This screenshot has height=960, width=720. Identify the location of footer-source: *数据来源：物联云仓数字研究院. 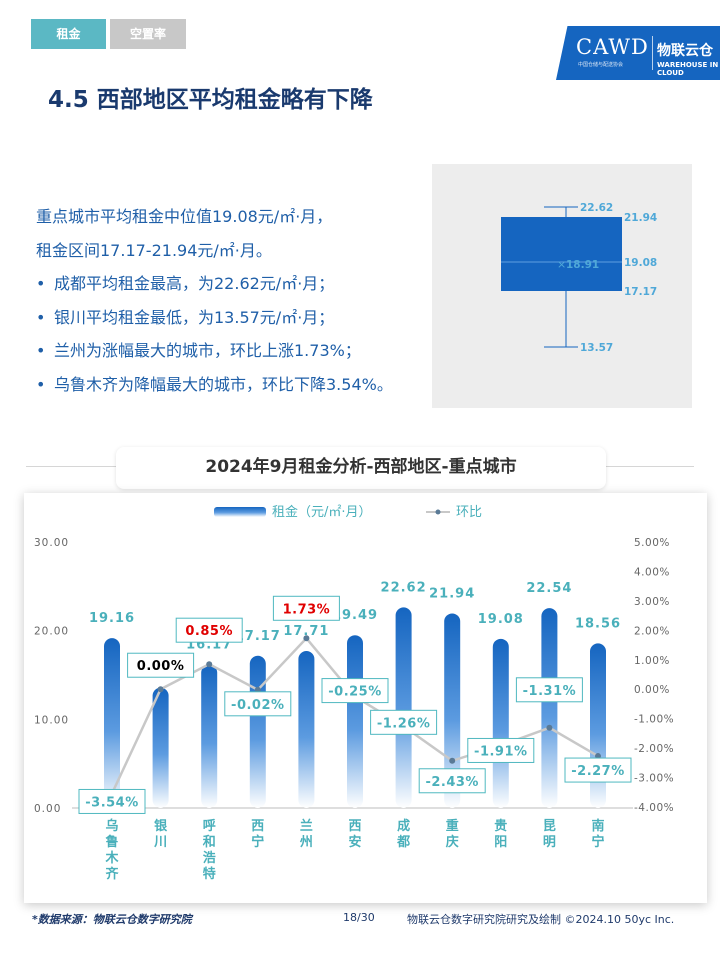
(112, 919).